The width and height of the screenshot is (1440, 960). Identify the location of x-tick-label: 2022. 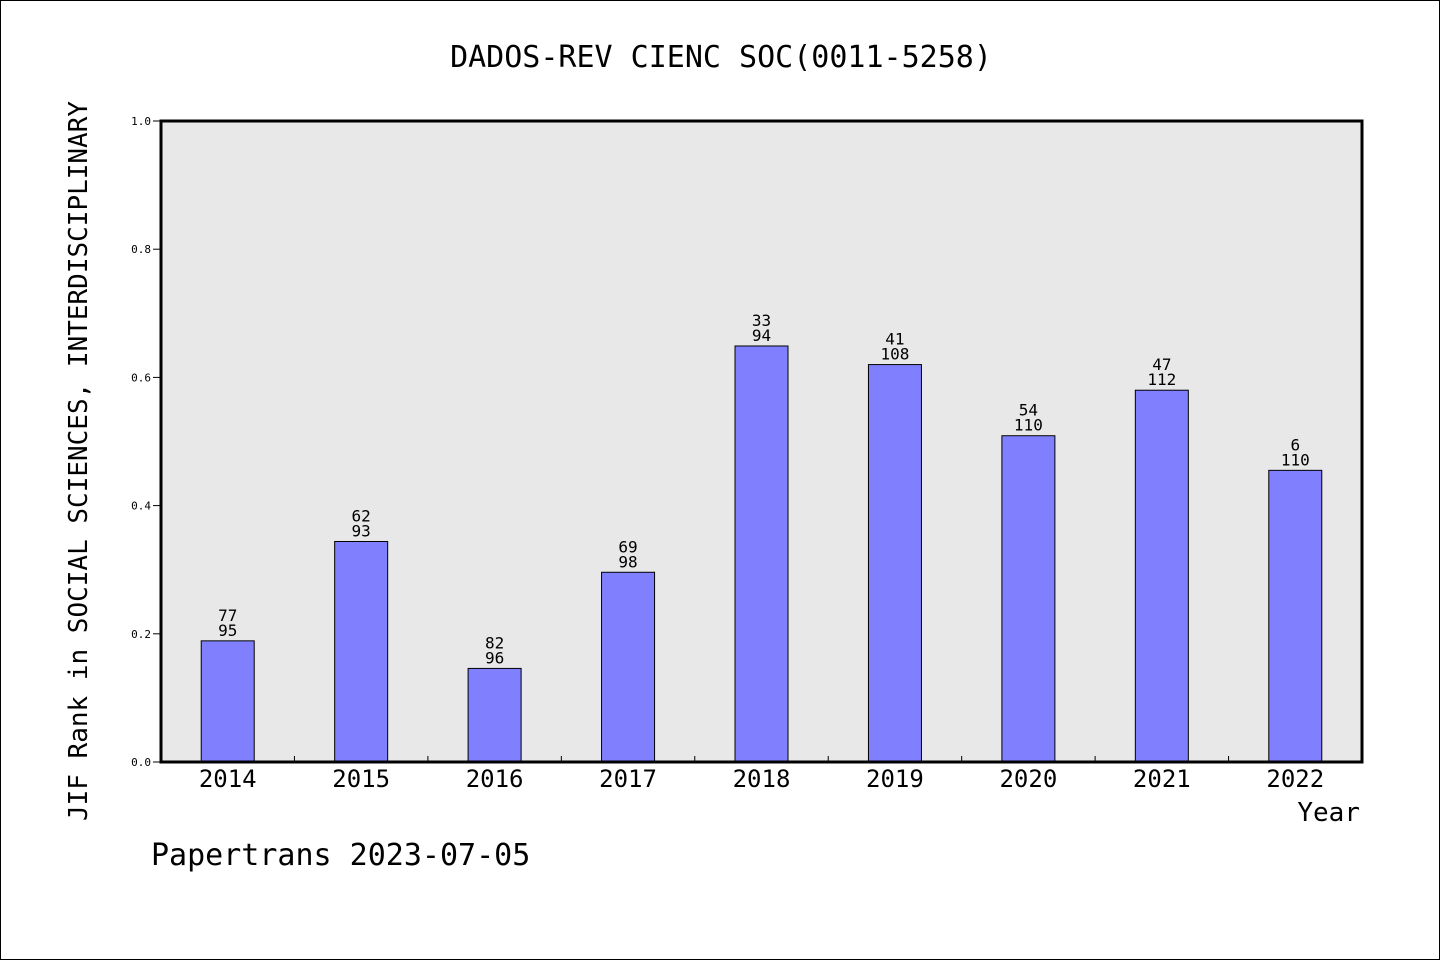
(1295, 779).